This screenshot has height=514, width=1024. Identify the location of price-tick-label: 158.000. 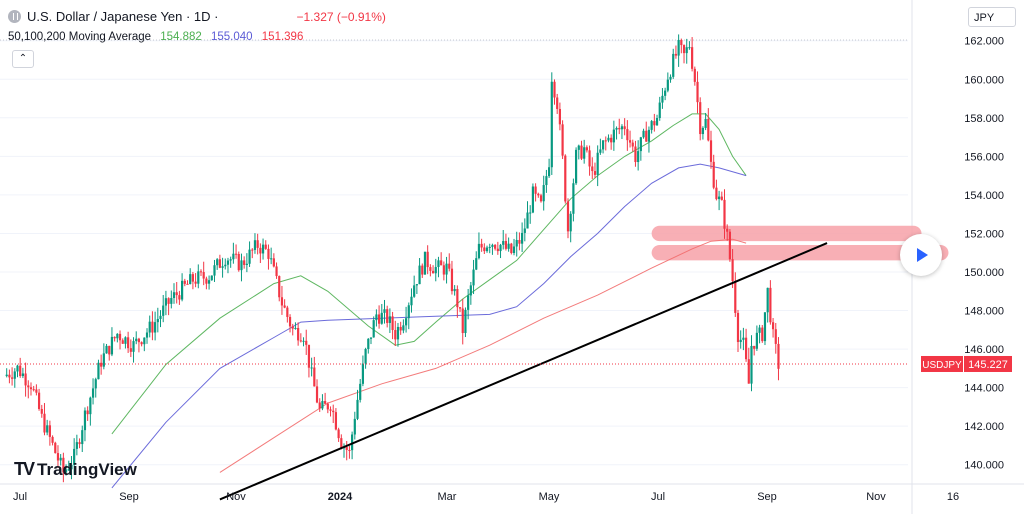
(984, 119).